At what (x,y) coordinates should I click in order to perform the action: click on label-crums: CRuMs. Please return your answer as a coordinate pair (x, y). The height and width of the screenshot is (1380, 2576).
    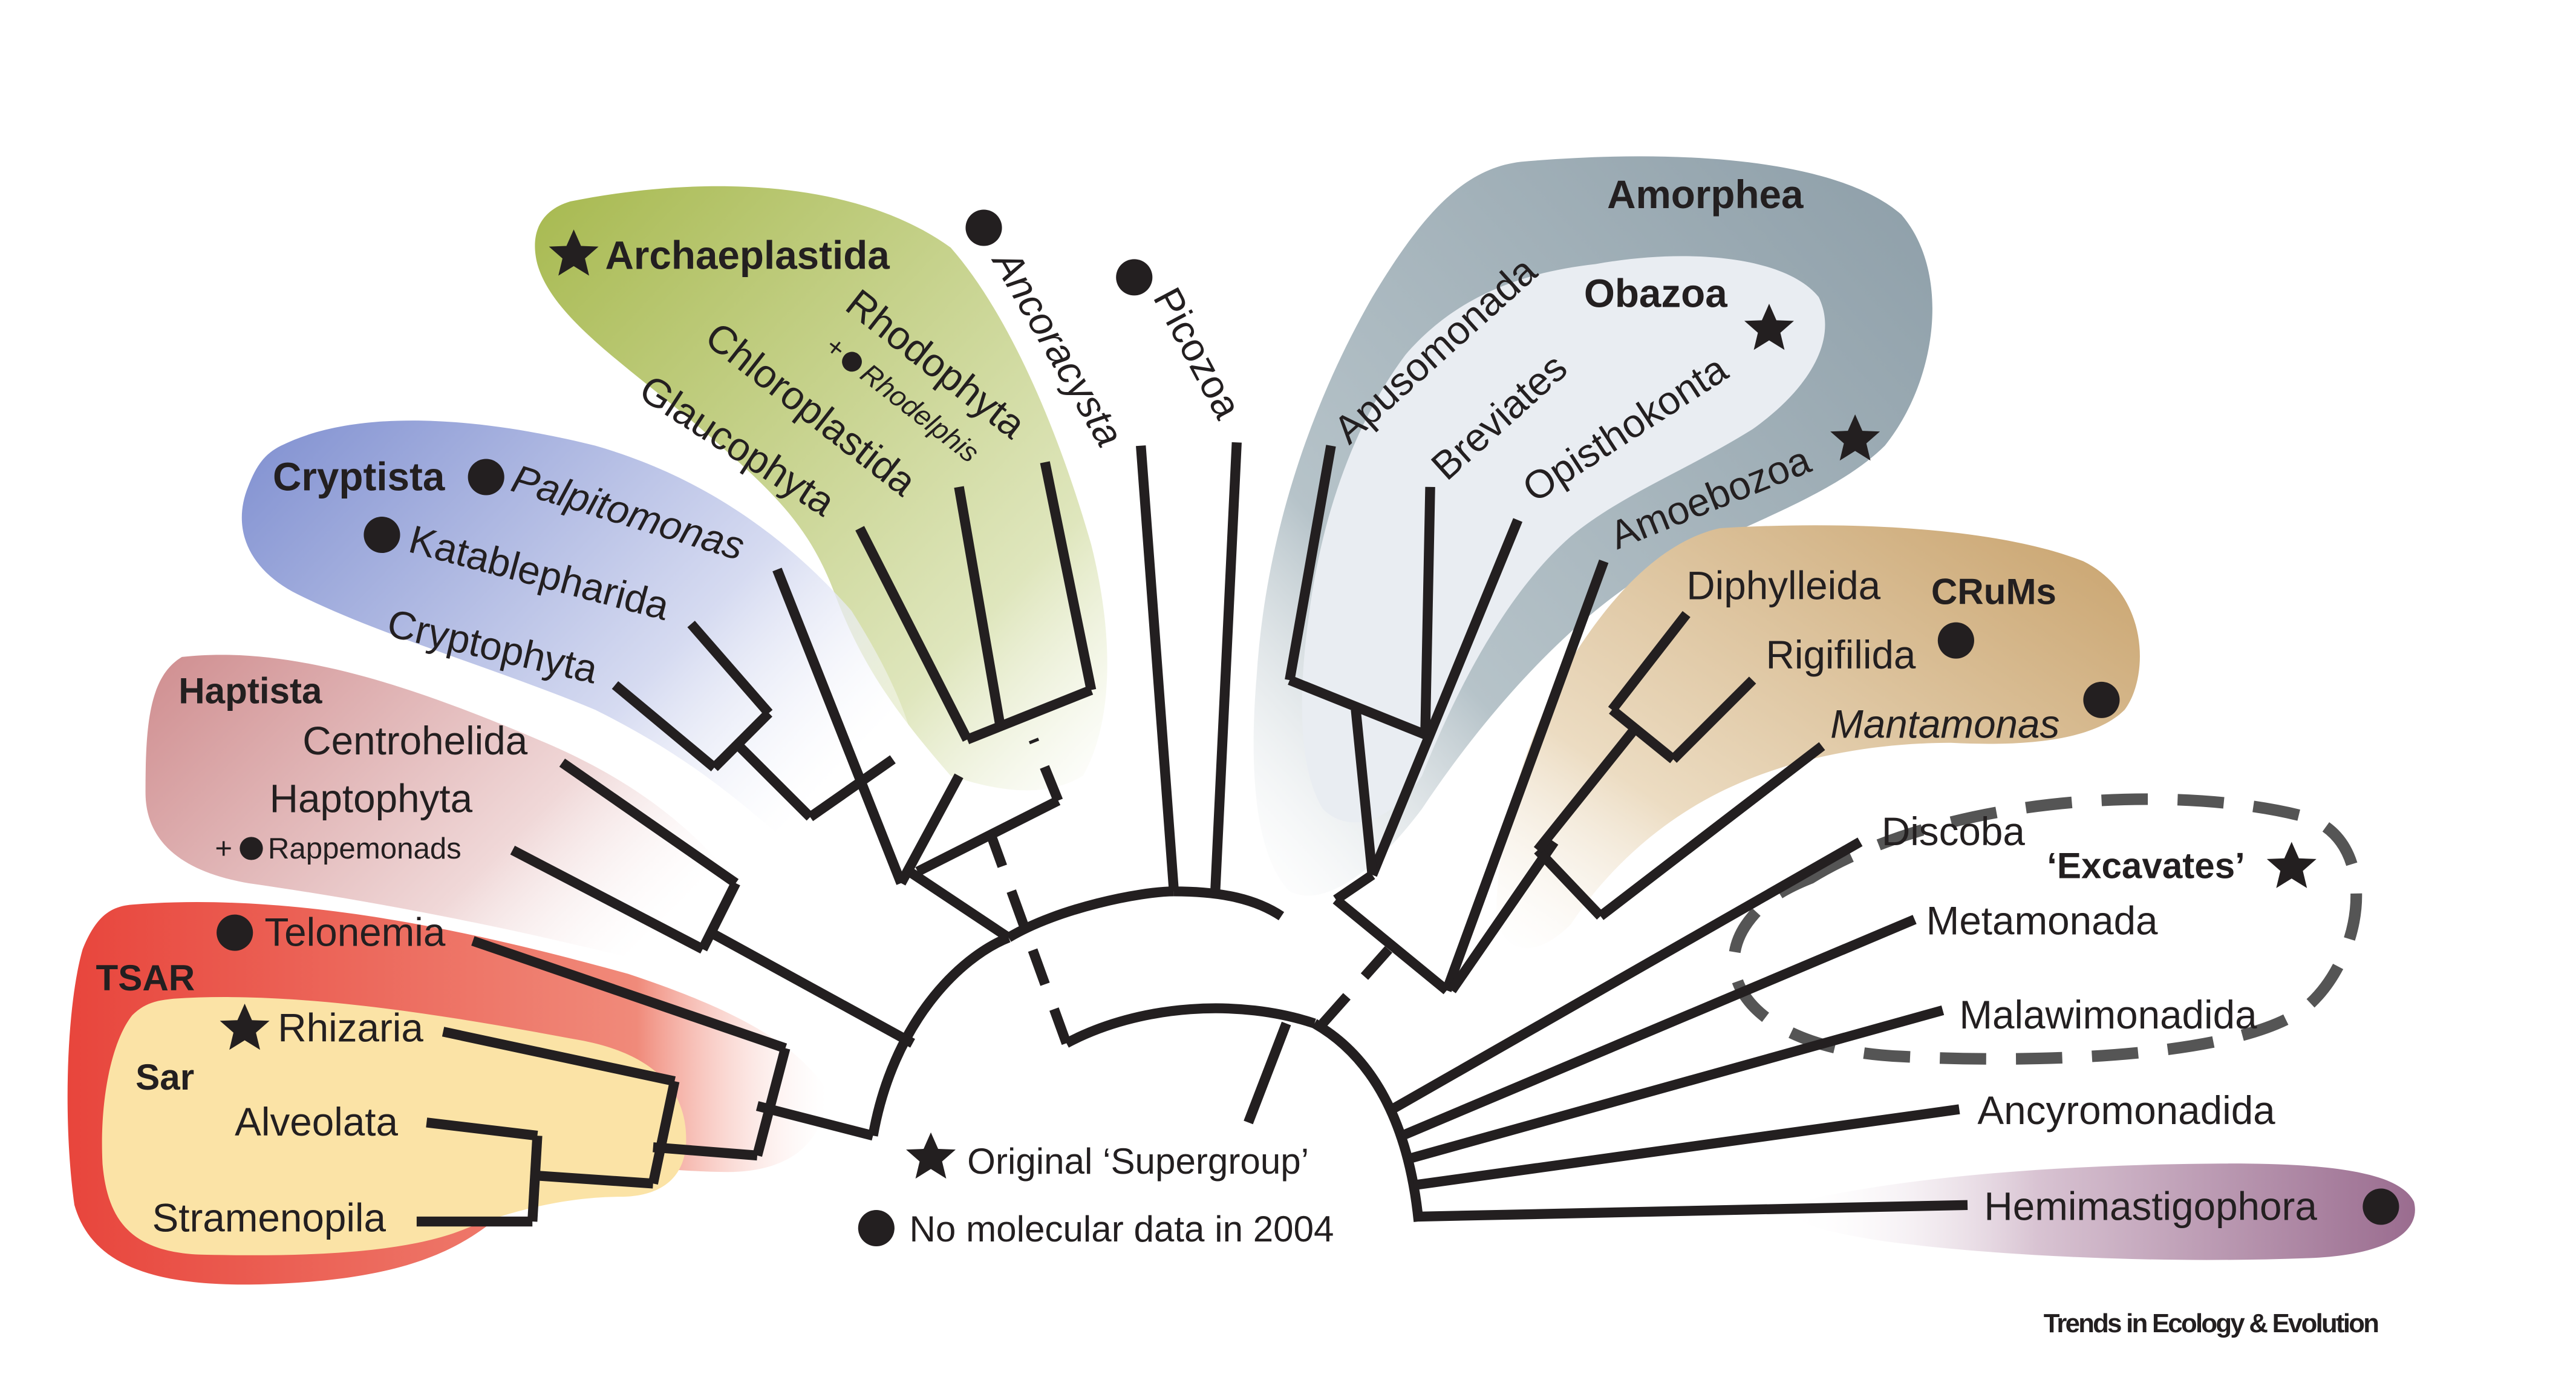
    Looking at the image, I should click on (1994, 592).